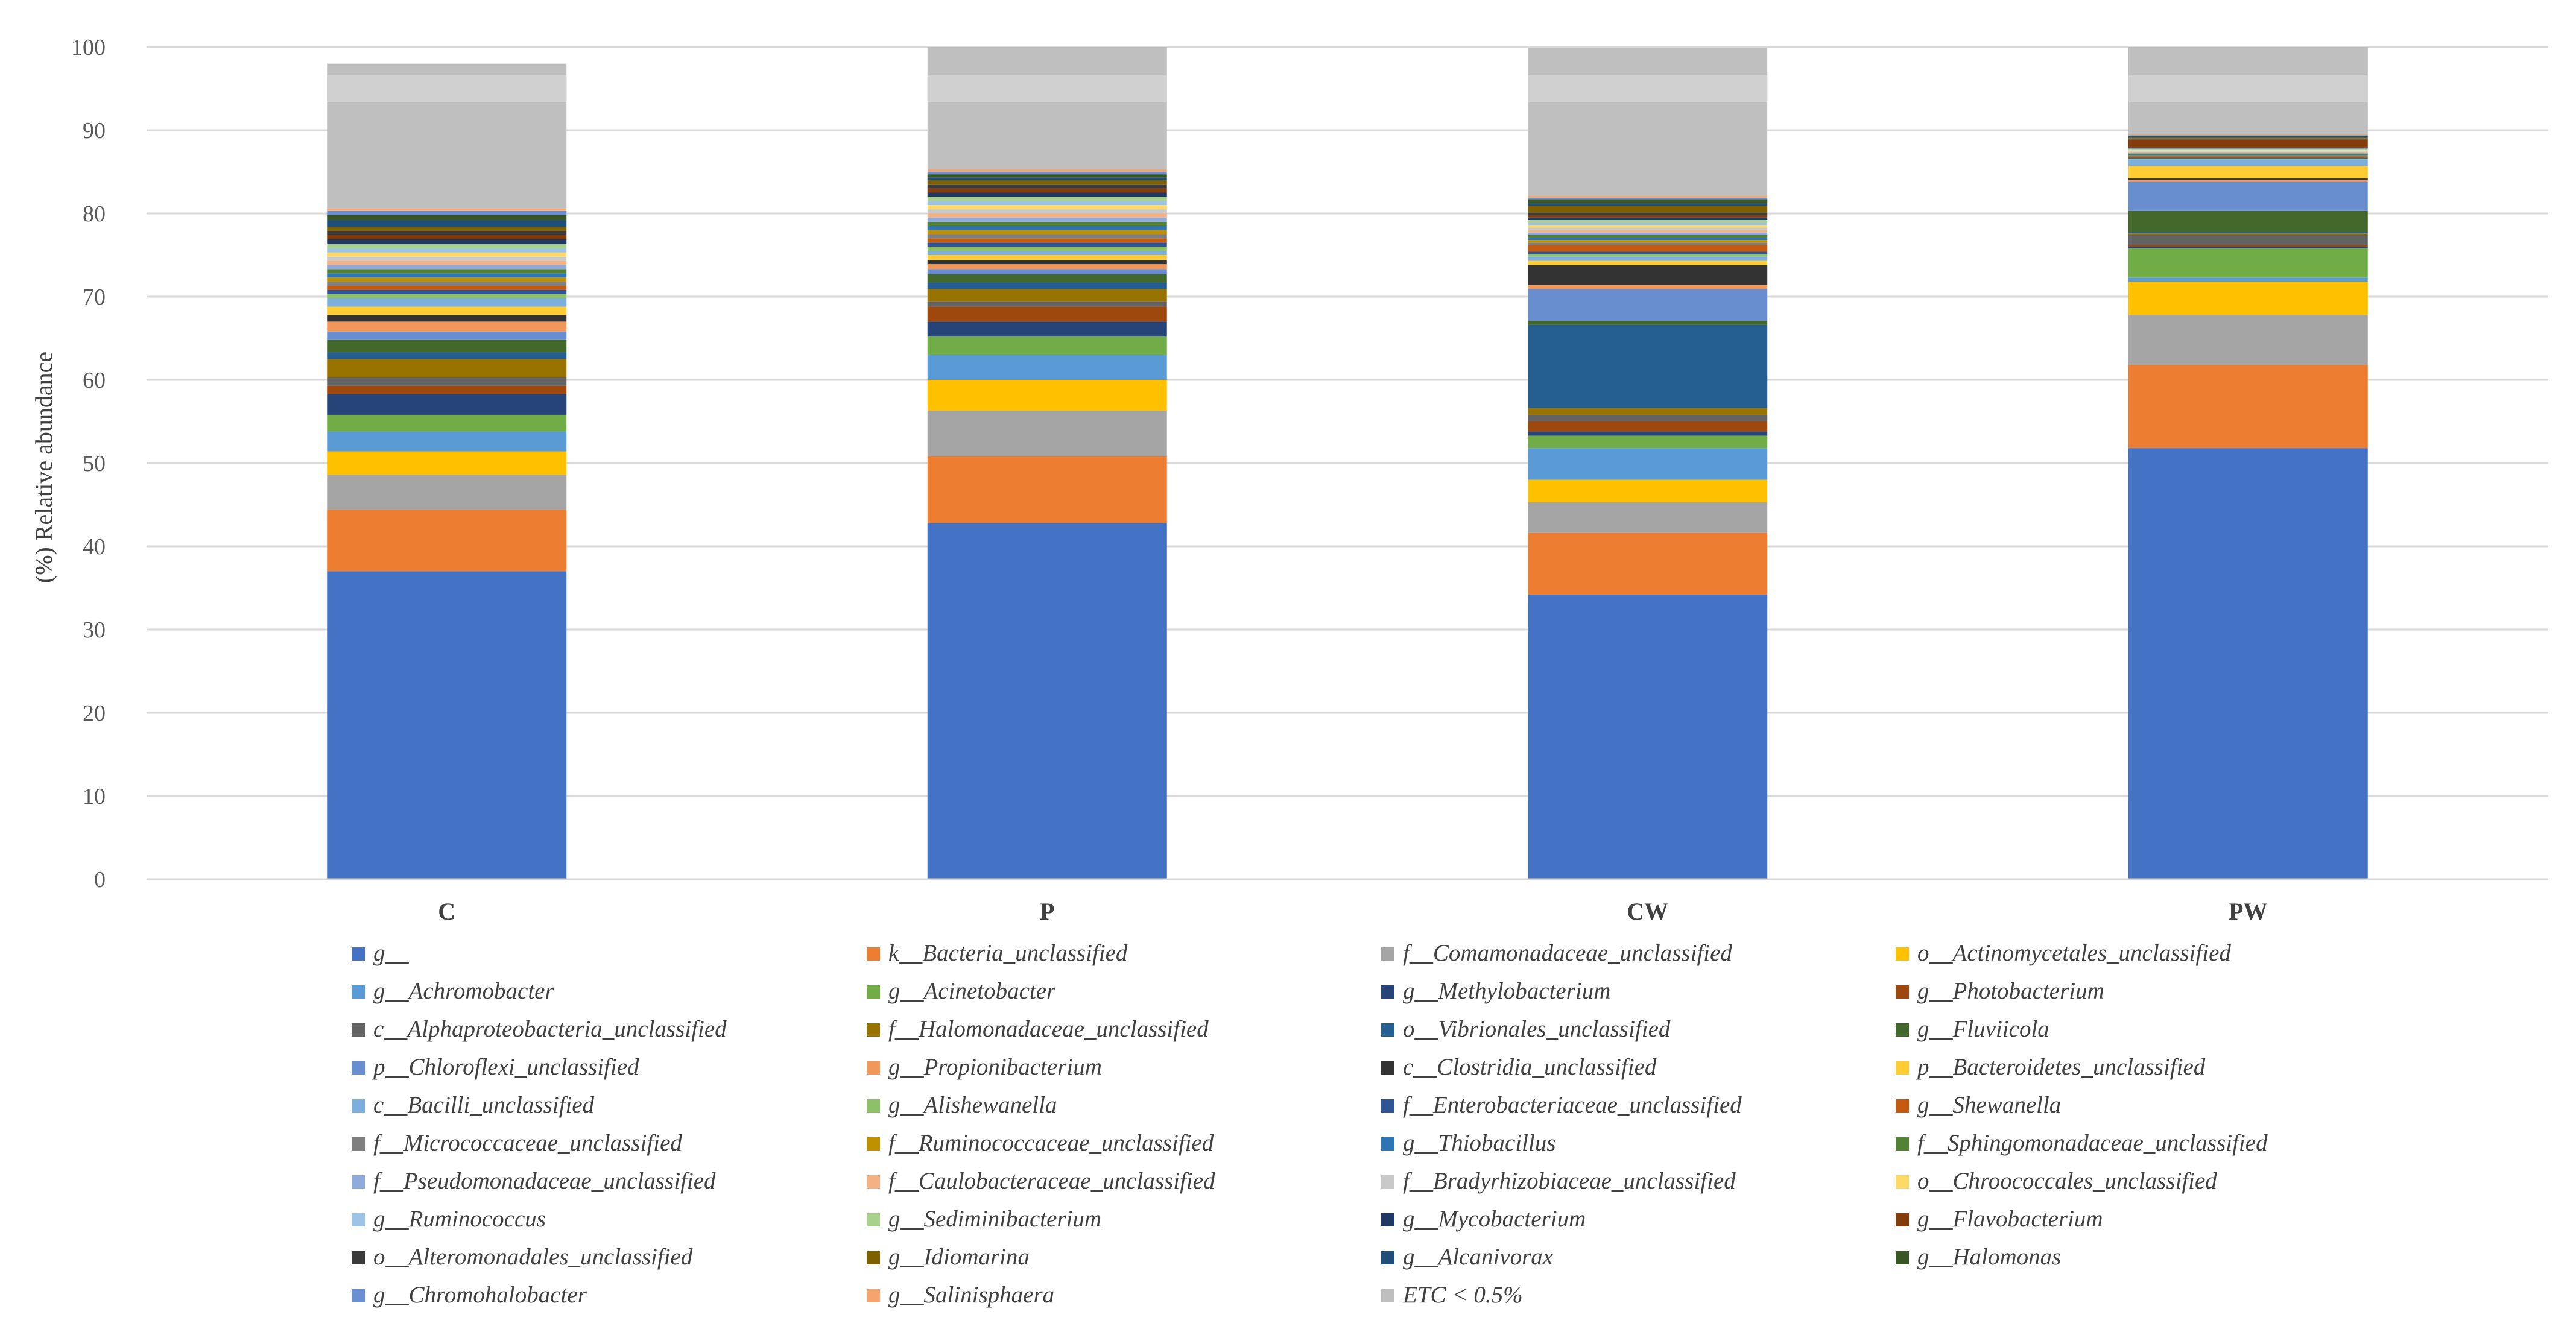 Image resolution: width=2576 pixels, height=1329 pixels. What do you see at coordinates (2010, 1219) in the screenshot?
I see `legend-label: g__Flavobacterium` at bounding box center [2010, 1219].